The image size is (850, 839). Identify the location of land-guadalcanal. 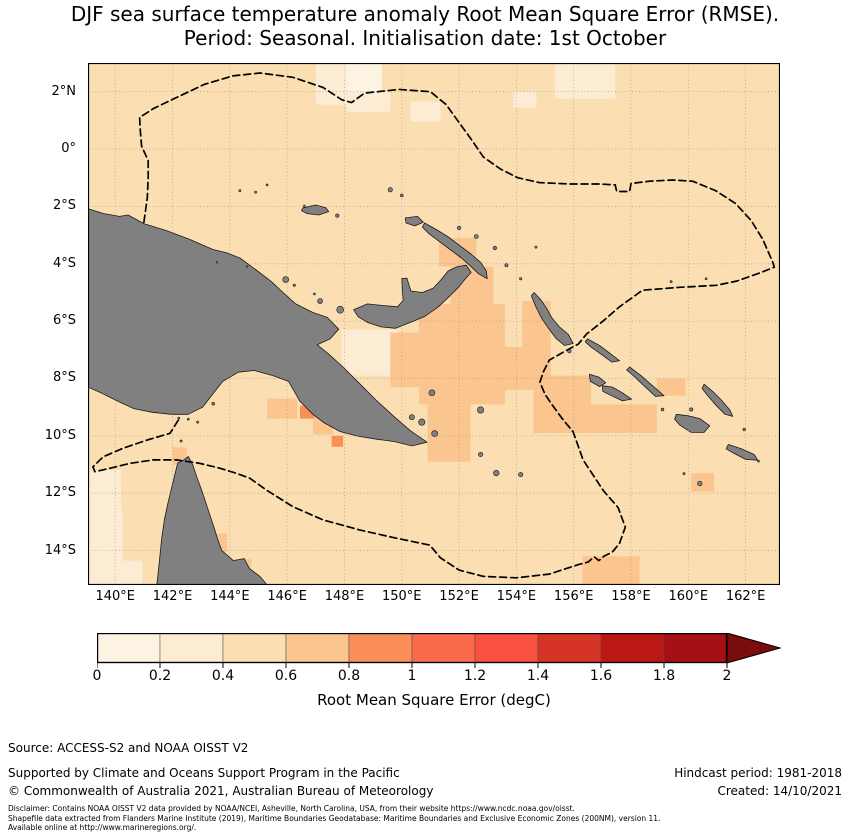
(692, 423).